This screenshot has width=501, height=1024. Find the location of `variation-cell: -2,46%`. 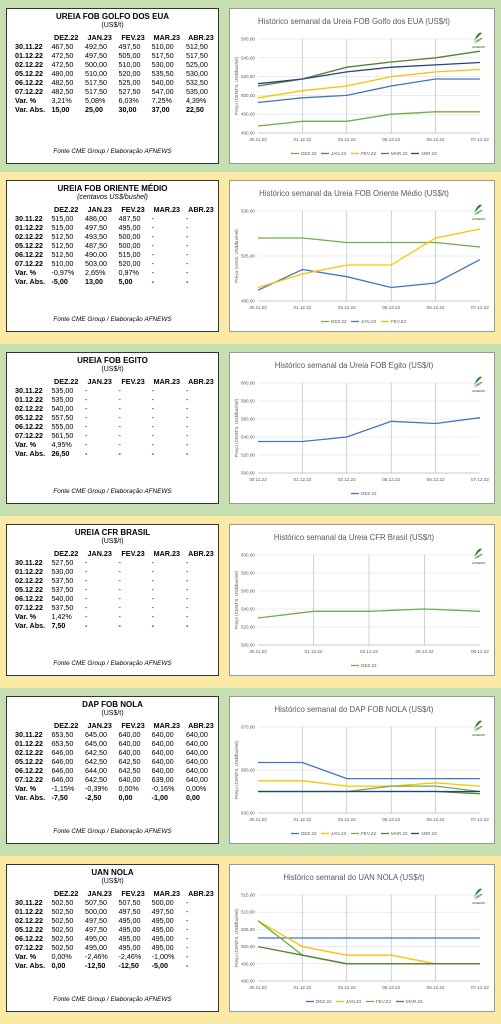

variation-cell: -2,46% is located at coordinates (130, 956).